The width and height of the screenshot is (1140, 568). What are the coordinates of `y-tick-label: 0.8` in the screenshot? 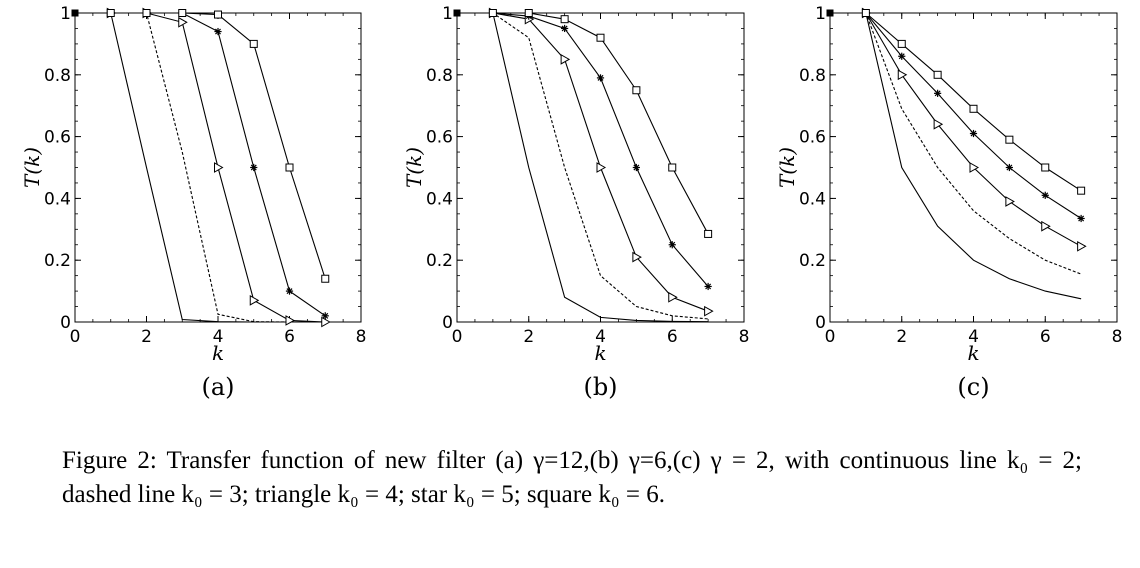 It's located at (812, 76).